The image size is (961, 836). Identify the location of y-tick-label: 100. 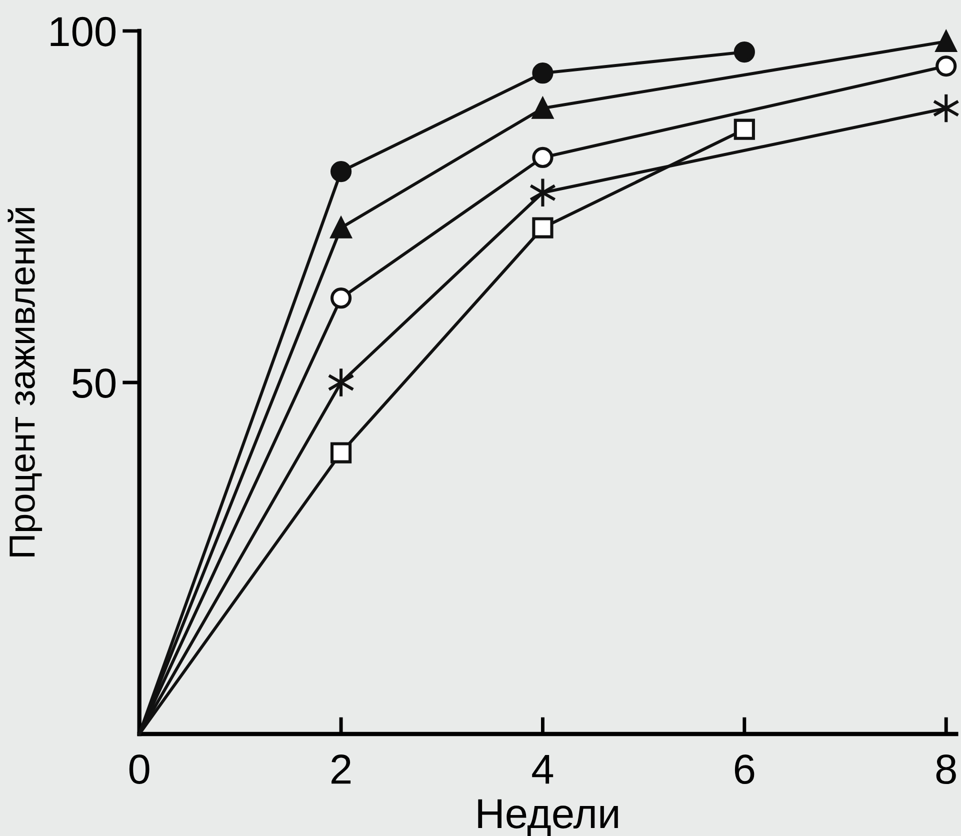
(83, 31).